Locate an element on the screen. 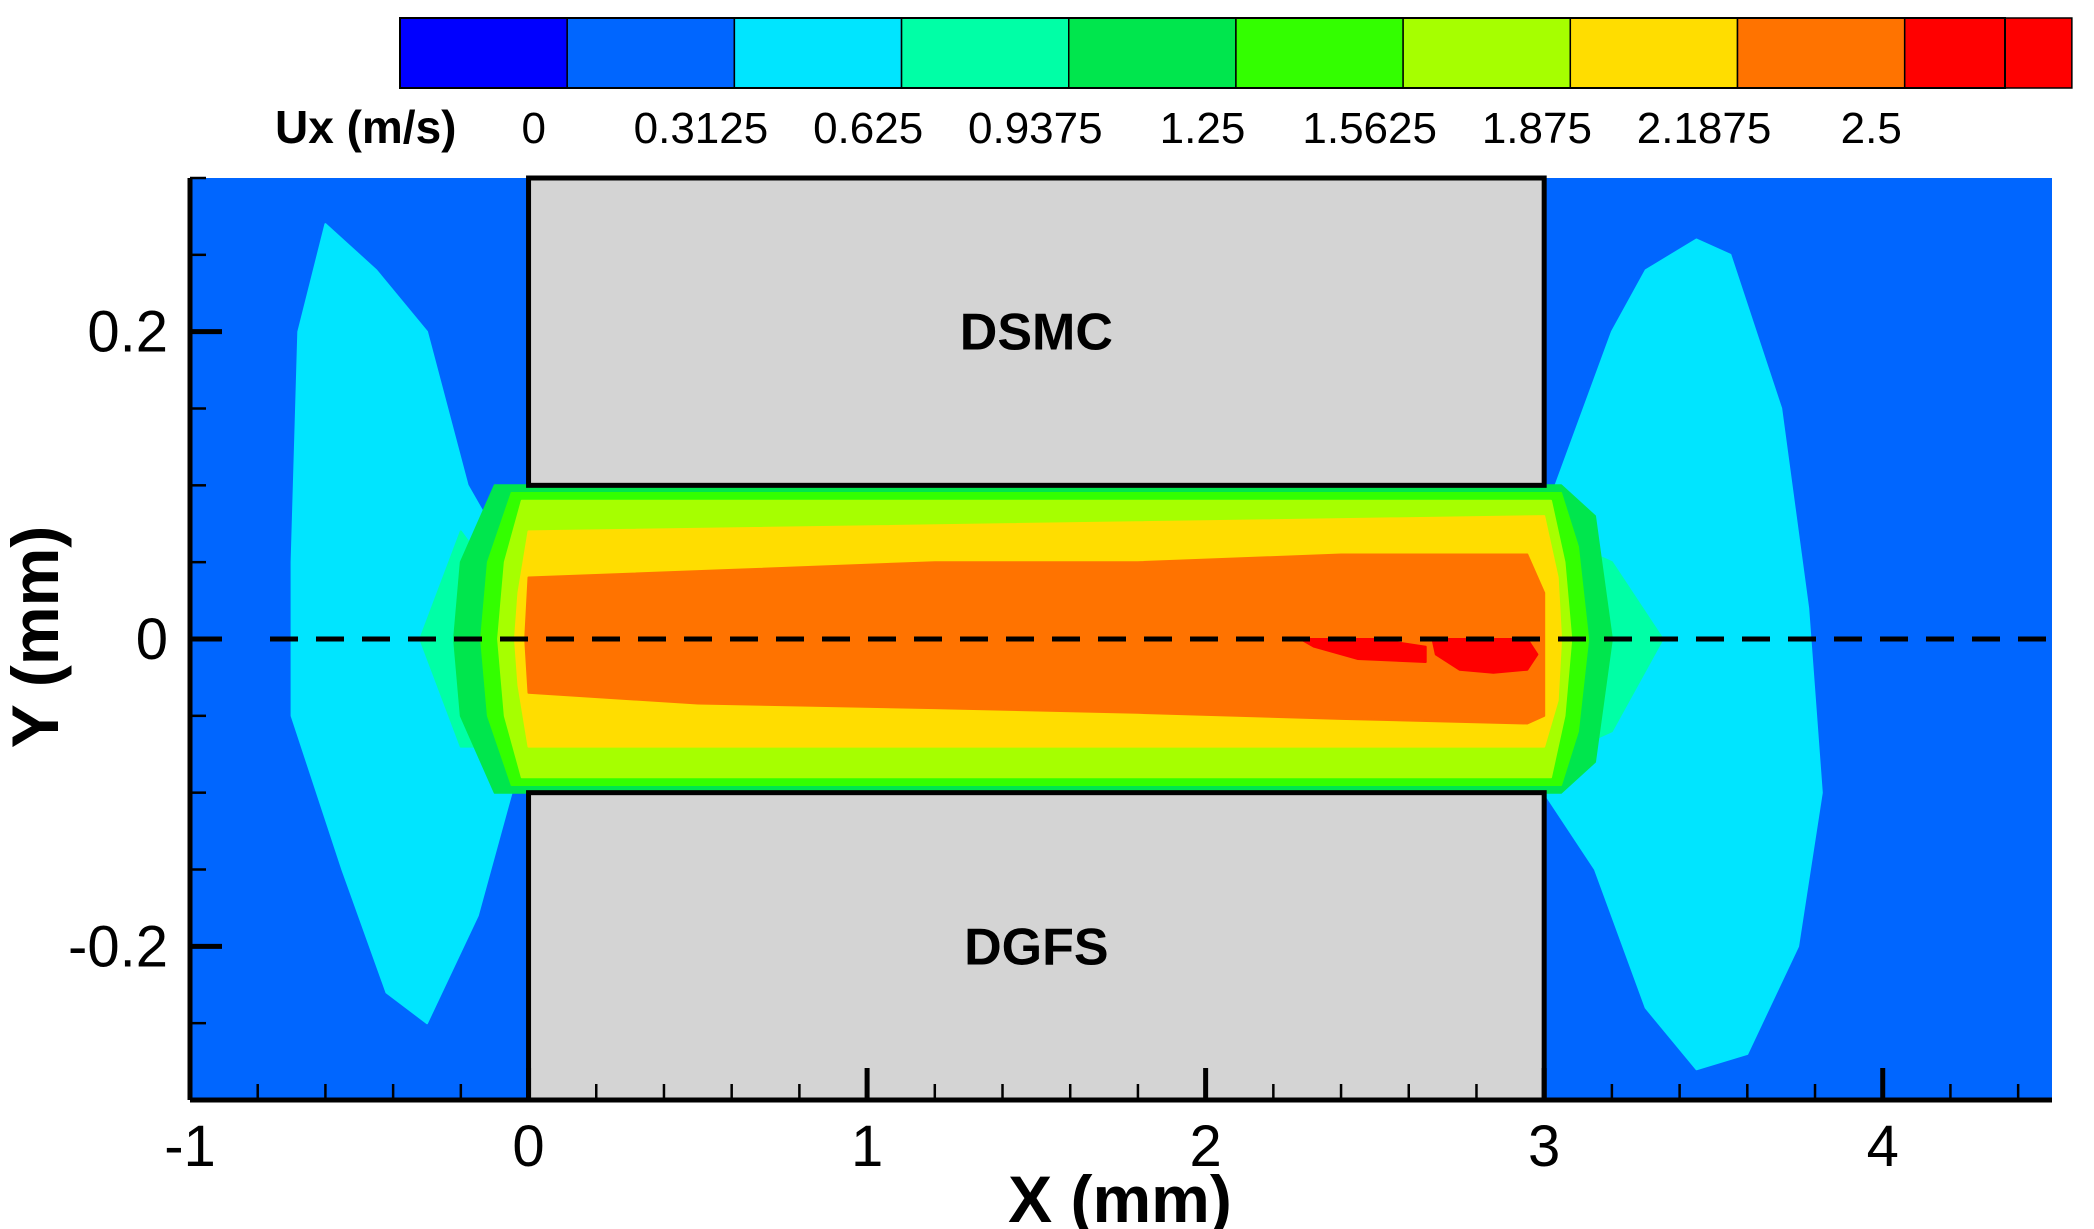  colorbar-tick-label: 0.9375 is located at coordinates (1035, 128).